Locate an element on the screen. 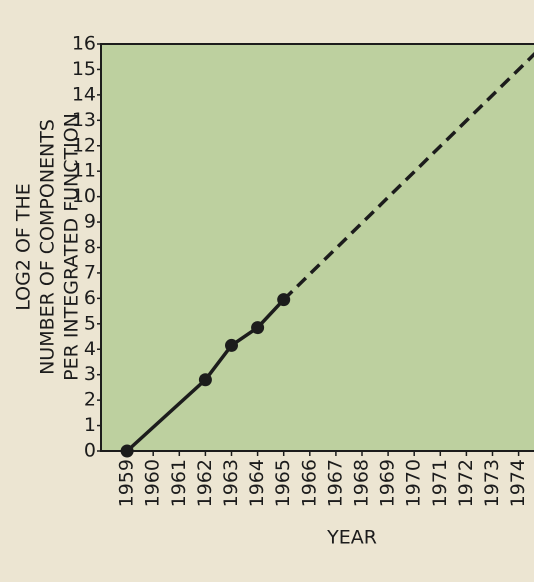 The image size is (534, 582). y-tick-label: 5 is located at coordinates (90, 323).